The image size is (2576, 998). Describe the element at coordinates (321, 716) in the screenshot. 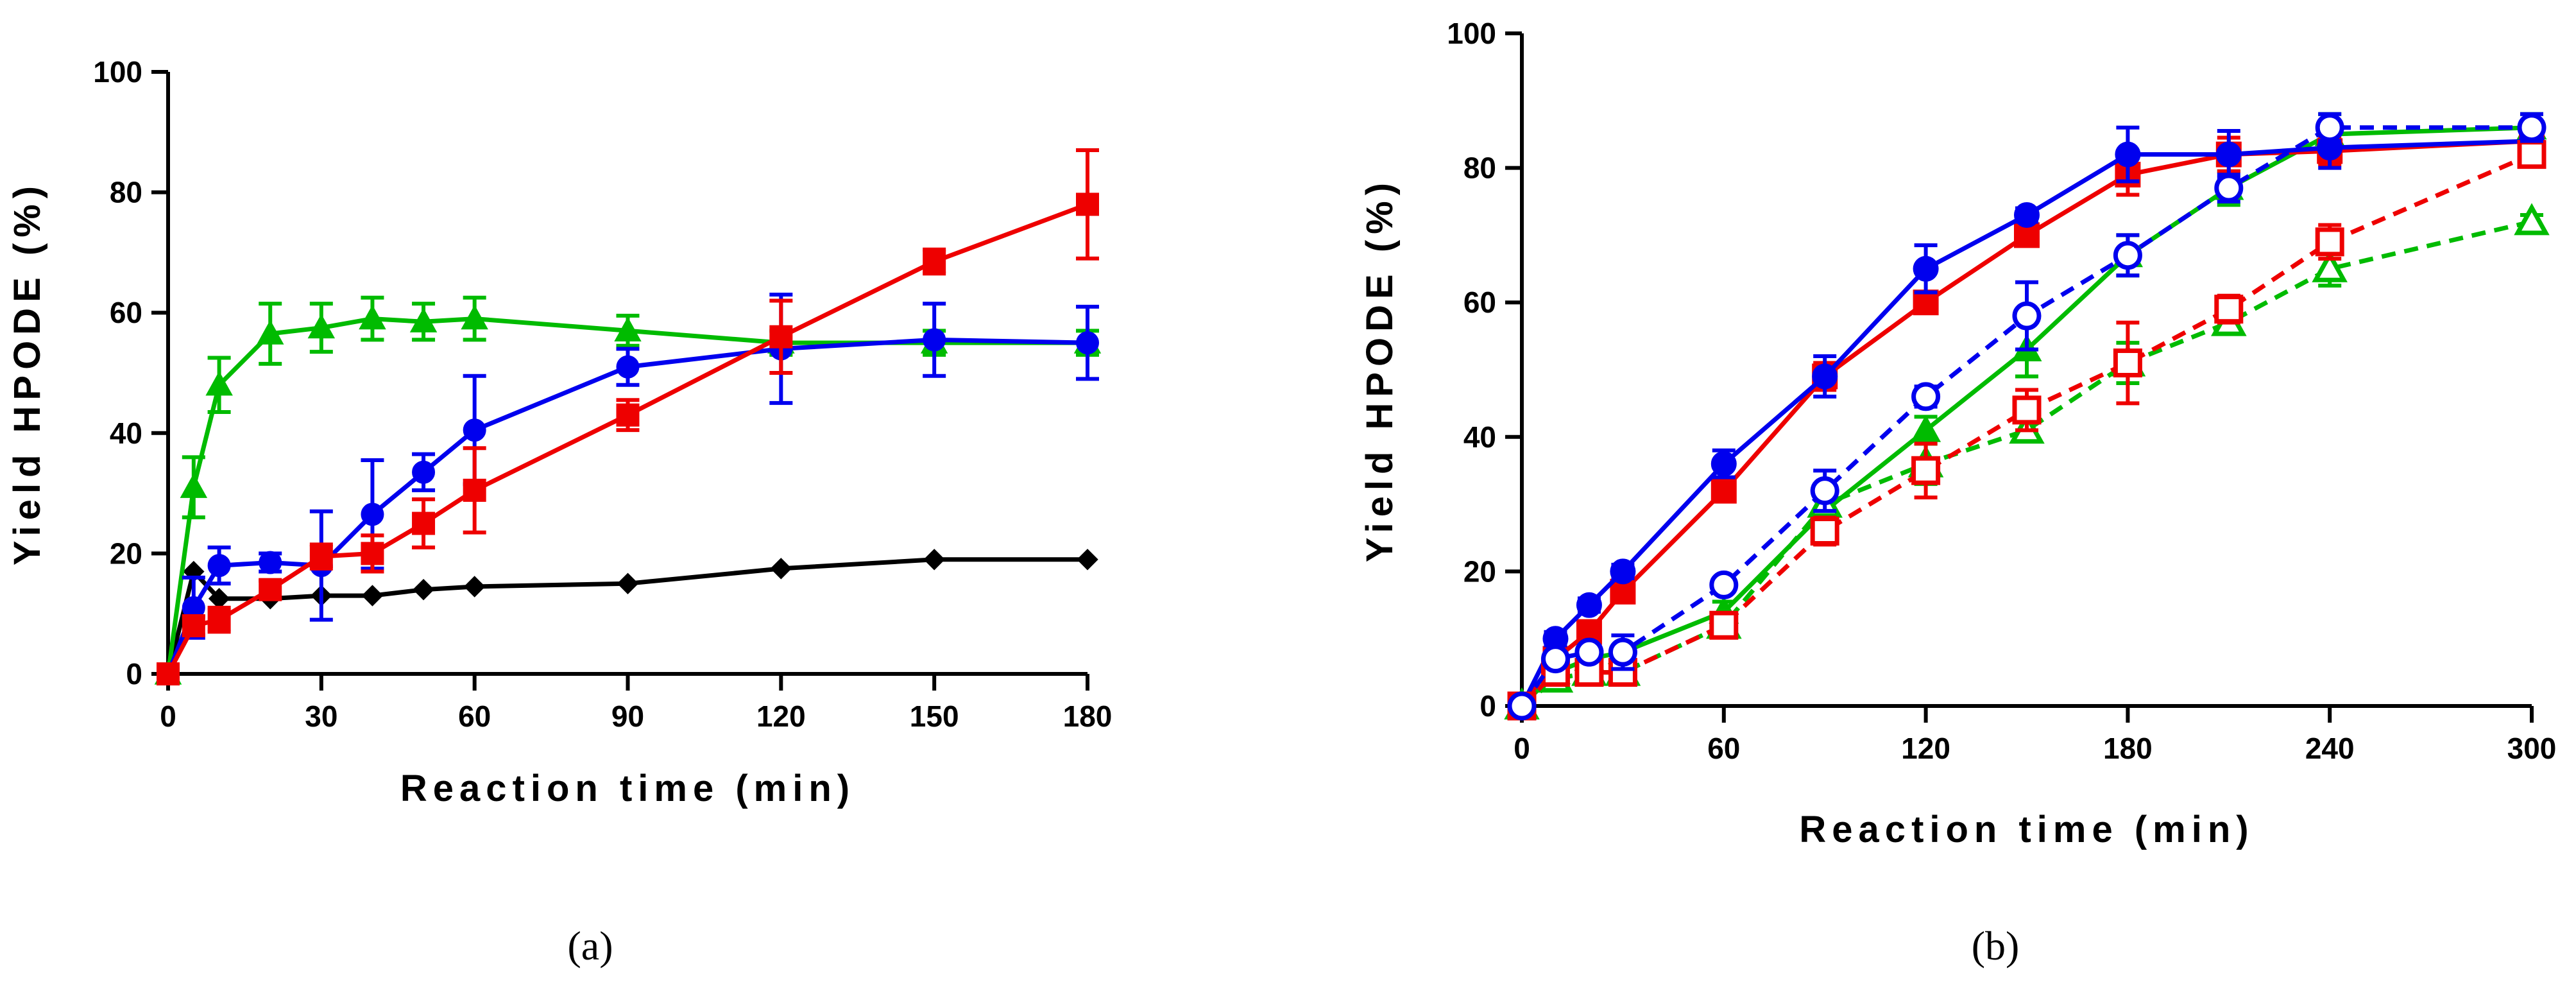

I see `x-tick-label: 30` at that location.